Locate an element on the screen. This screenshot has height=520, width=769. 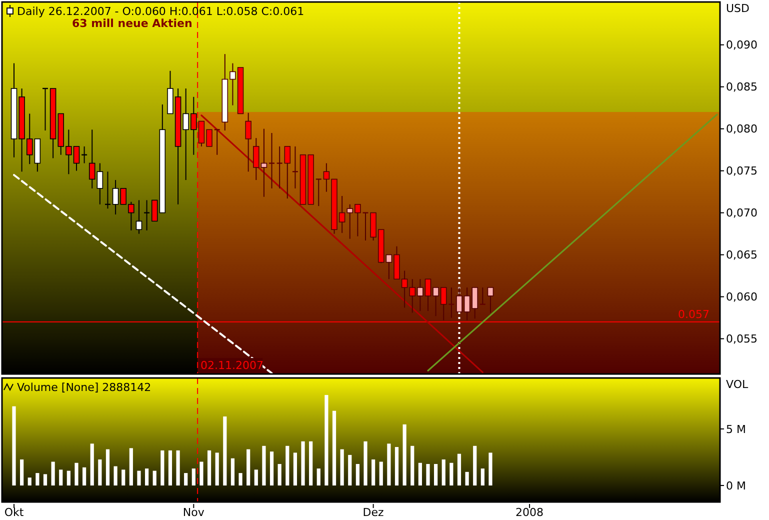
y-tick-label: 0,070 is located at coordinates (742, 213).